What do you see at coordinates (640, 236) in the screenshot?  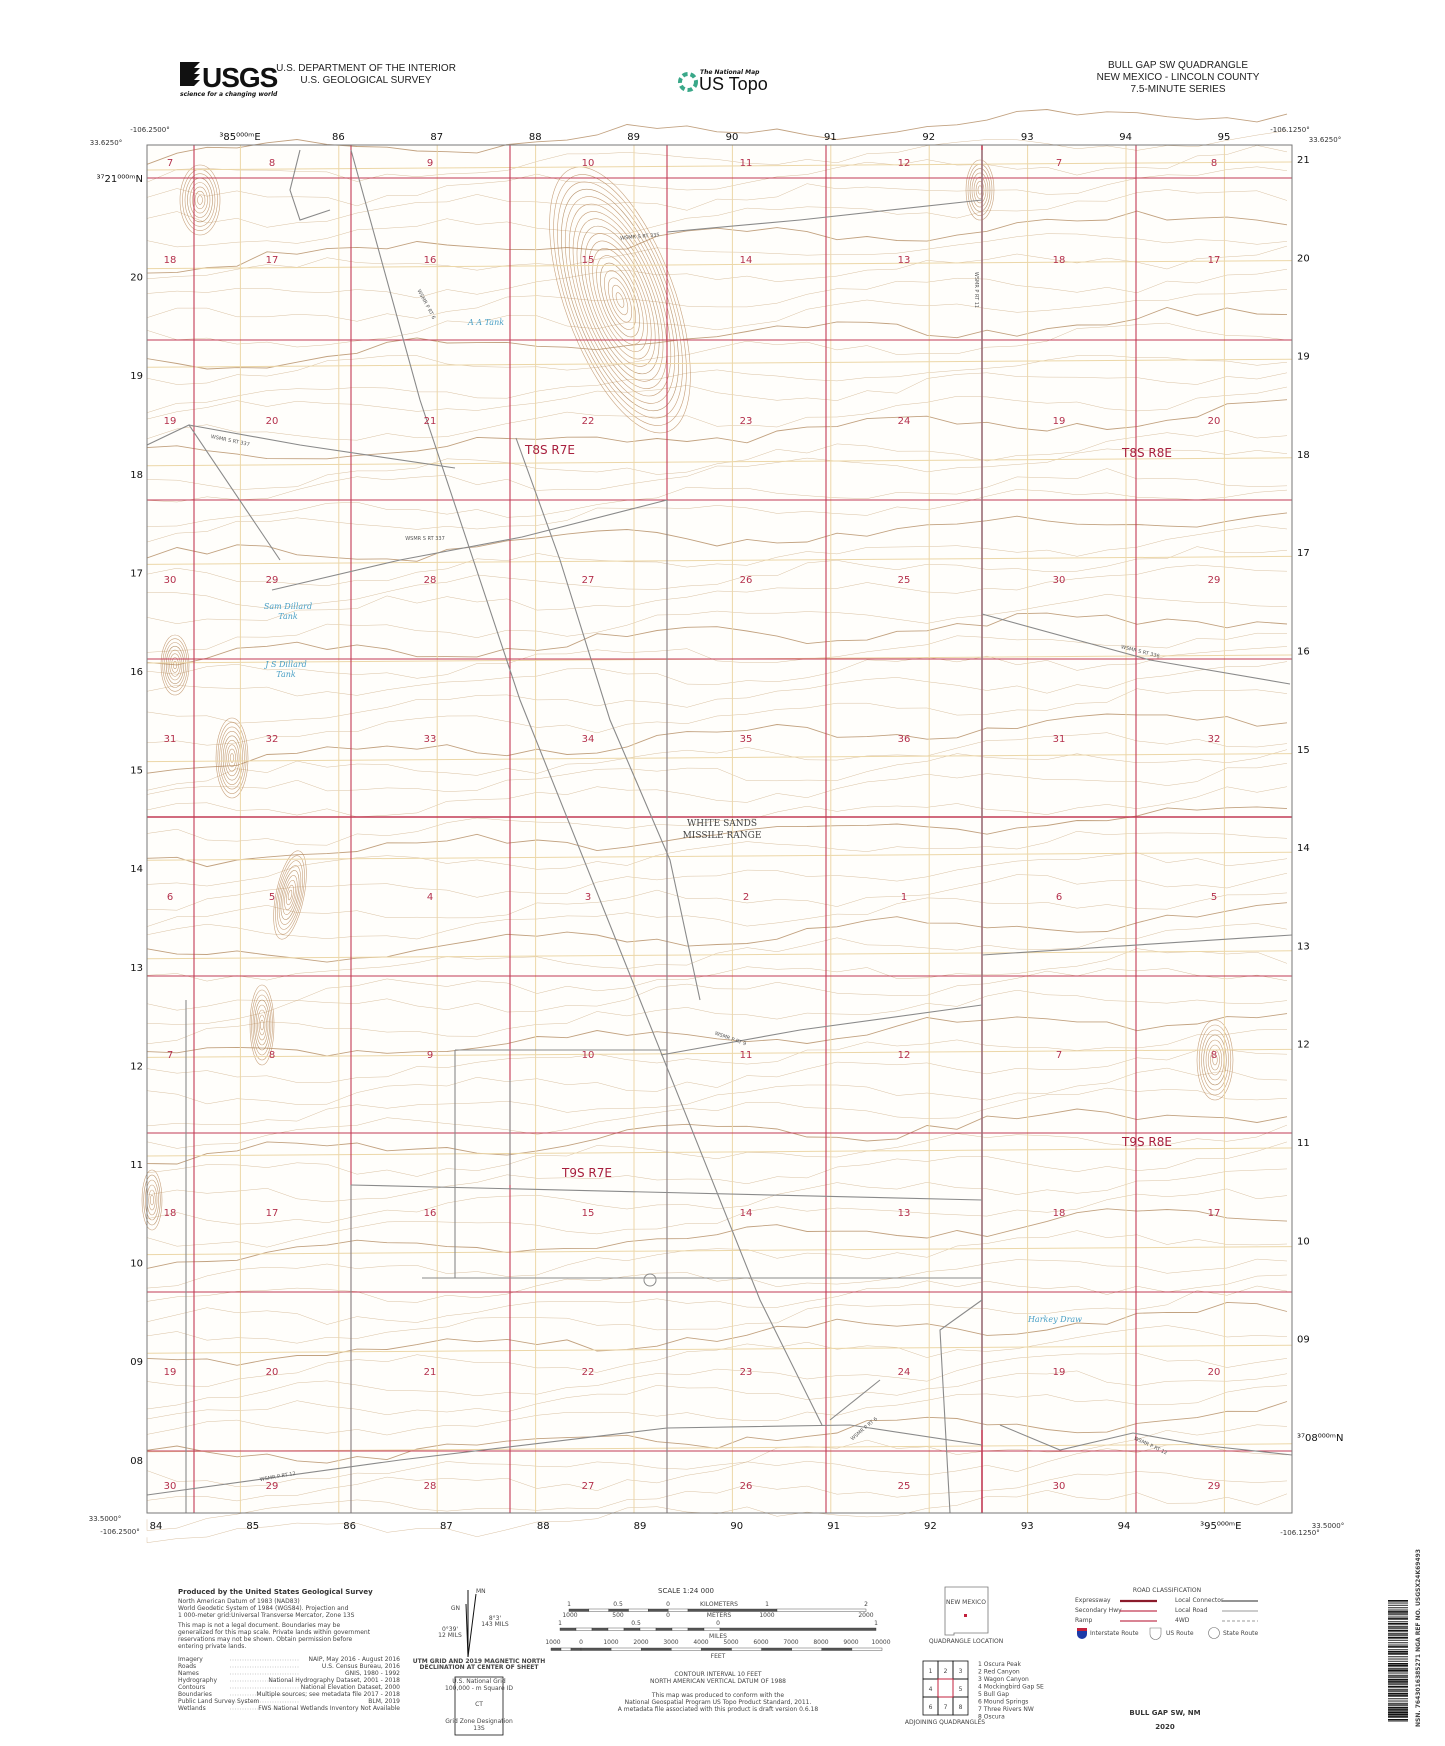 I see `road-label: WSMR S RT 335` at bounding box center [640, 236].